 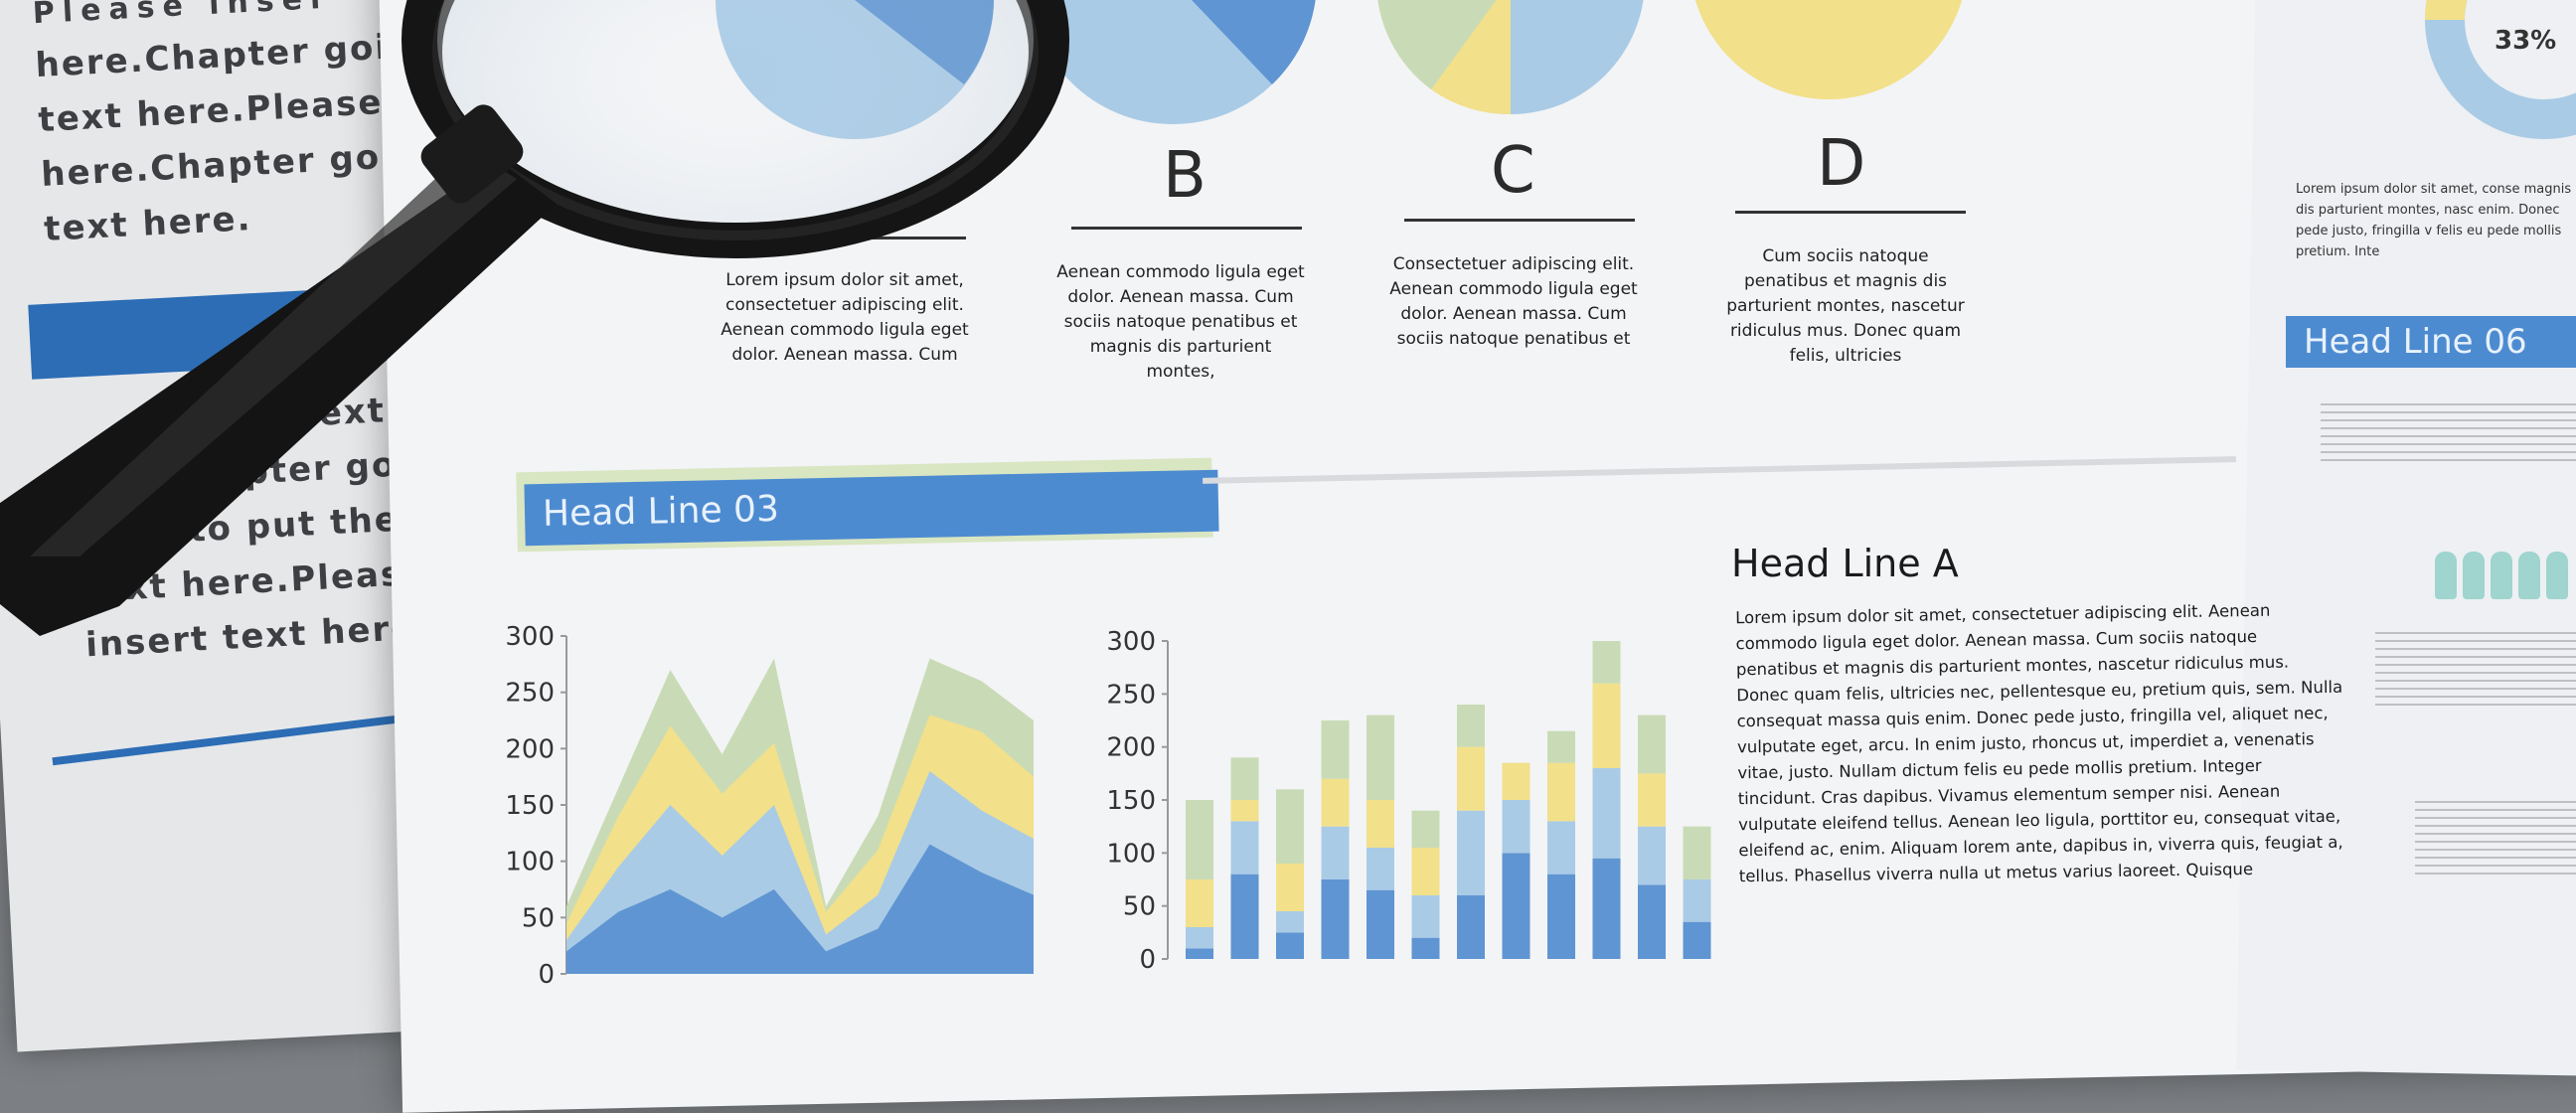 I want to click on percent-label: 33%, so click(x=2526, y=41).